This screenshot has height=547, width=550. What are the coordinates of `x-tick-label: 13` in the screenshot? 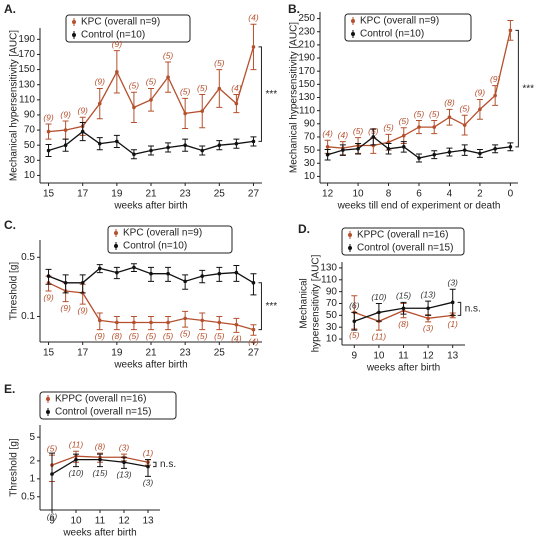 It's located at (148, 521).